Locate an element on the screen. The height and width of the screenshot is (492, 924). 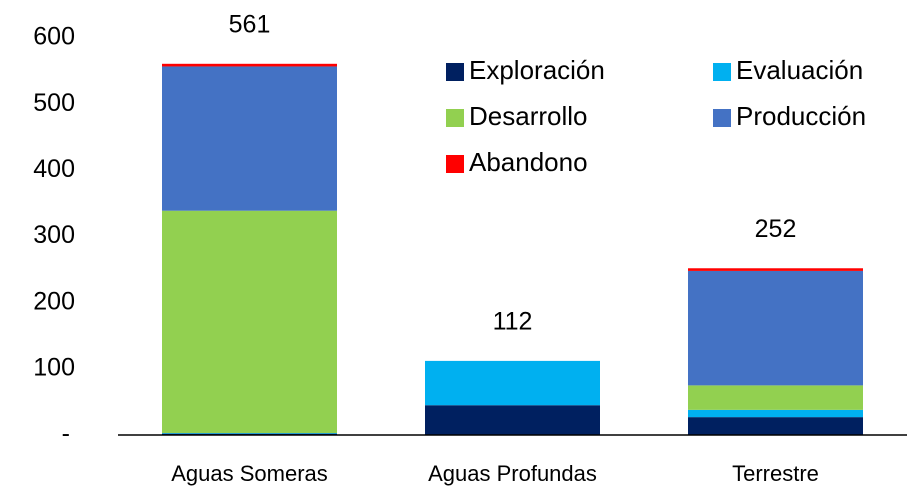
y-tick-label: 400 is located at coordinates (54, 169).